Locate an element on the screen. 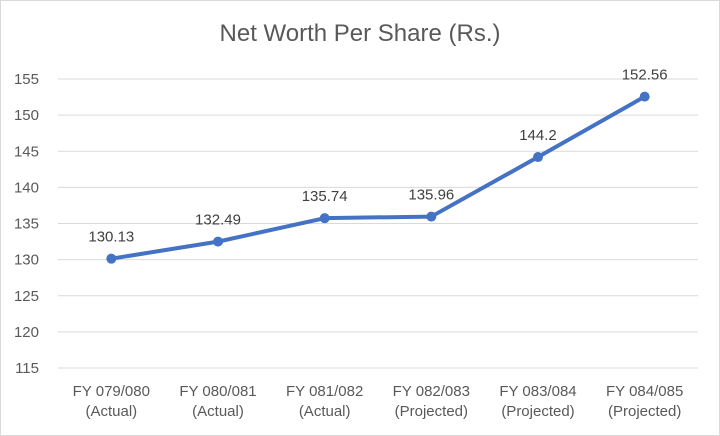 The height and width of the screenshot is (436, 720). data-label: 152.56 is located at coordinates (645, 75).